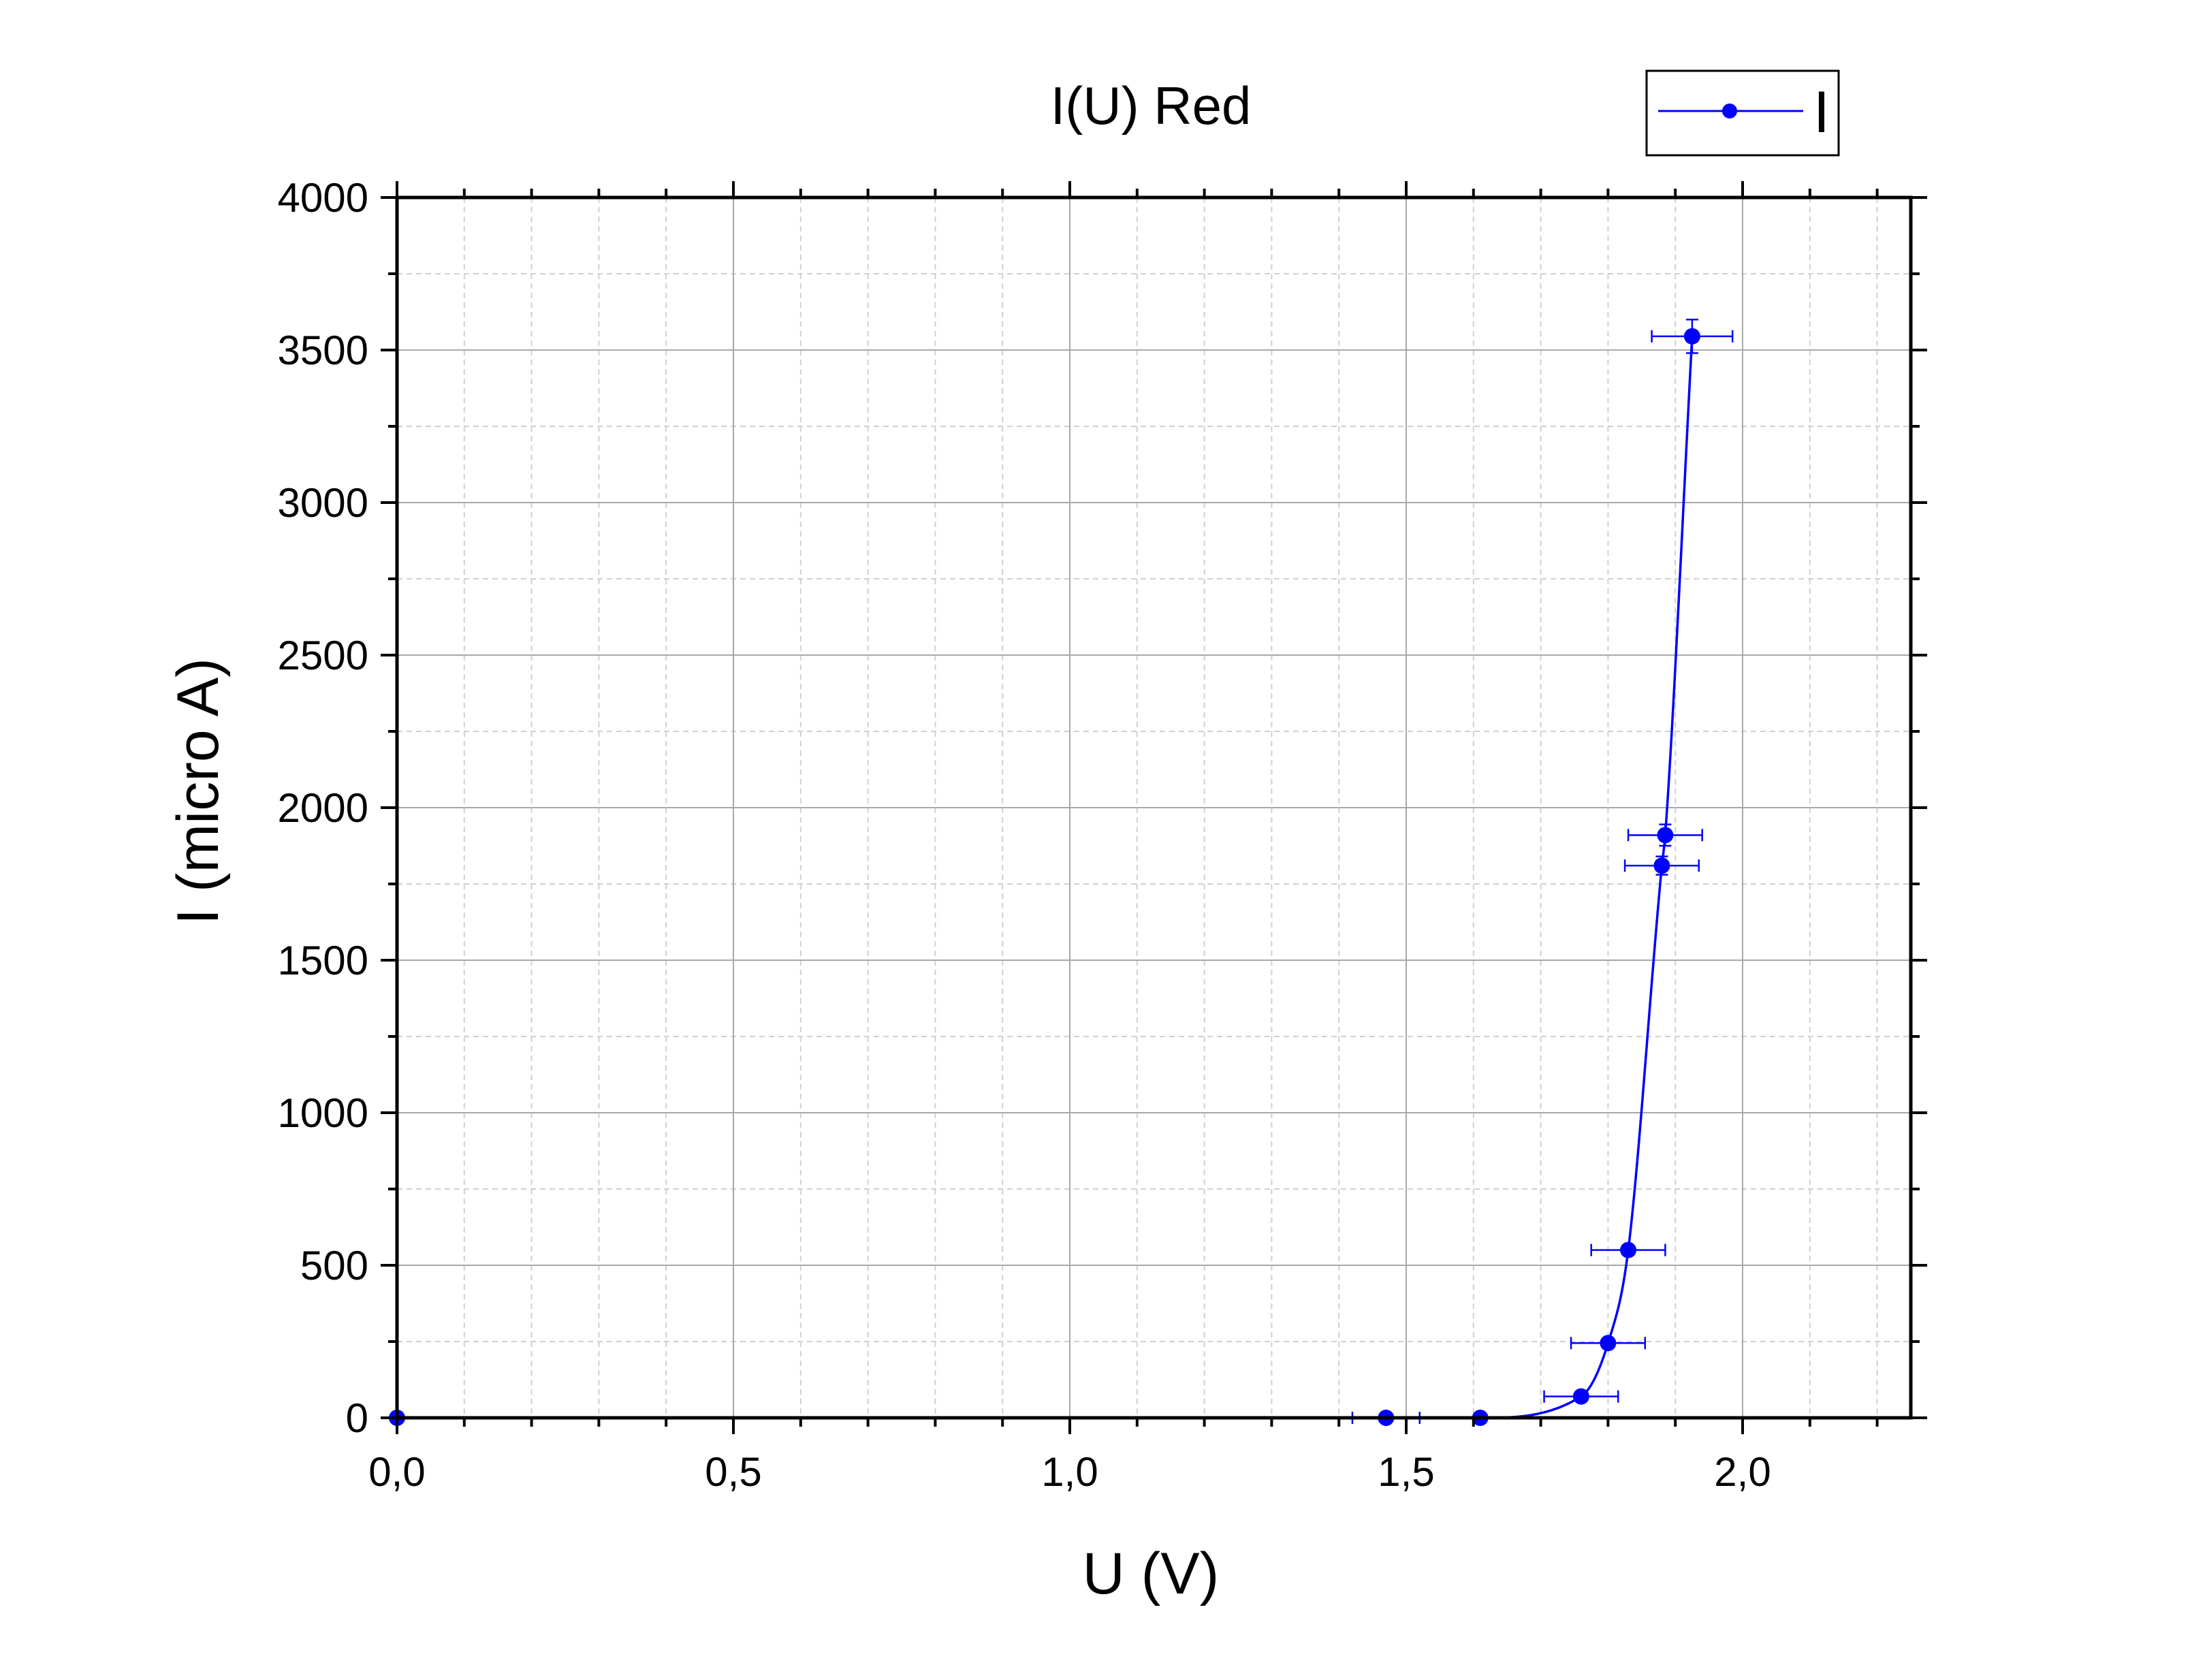  Describe the element at coordinates (1069, 1472) in the screenshot. I see `x-tick-label: 1,0` at that location.